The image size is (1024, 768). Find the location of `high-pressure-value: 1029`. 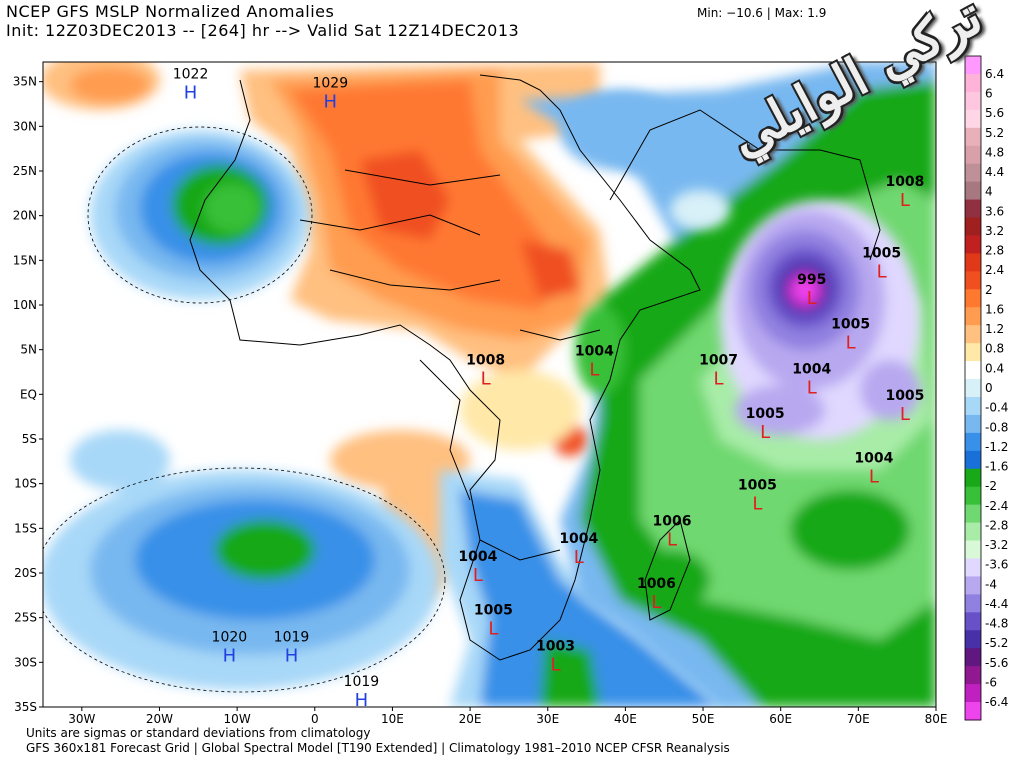

high-pressure-value: 1029 is located at coordinates (330, 84).